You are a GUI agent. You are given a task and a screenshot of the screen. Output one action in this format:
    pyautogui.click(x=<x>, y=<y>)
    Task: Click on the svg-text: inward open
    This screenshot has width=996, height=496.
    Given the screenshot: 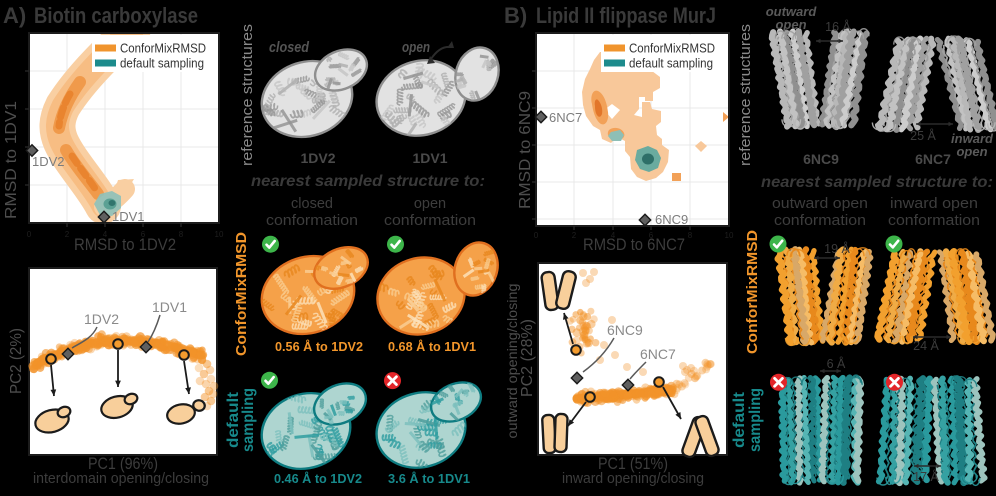 What is the action you would take?
    pyautogui.click(x=934, y=204)
    